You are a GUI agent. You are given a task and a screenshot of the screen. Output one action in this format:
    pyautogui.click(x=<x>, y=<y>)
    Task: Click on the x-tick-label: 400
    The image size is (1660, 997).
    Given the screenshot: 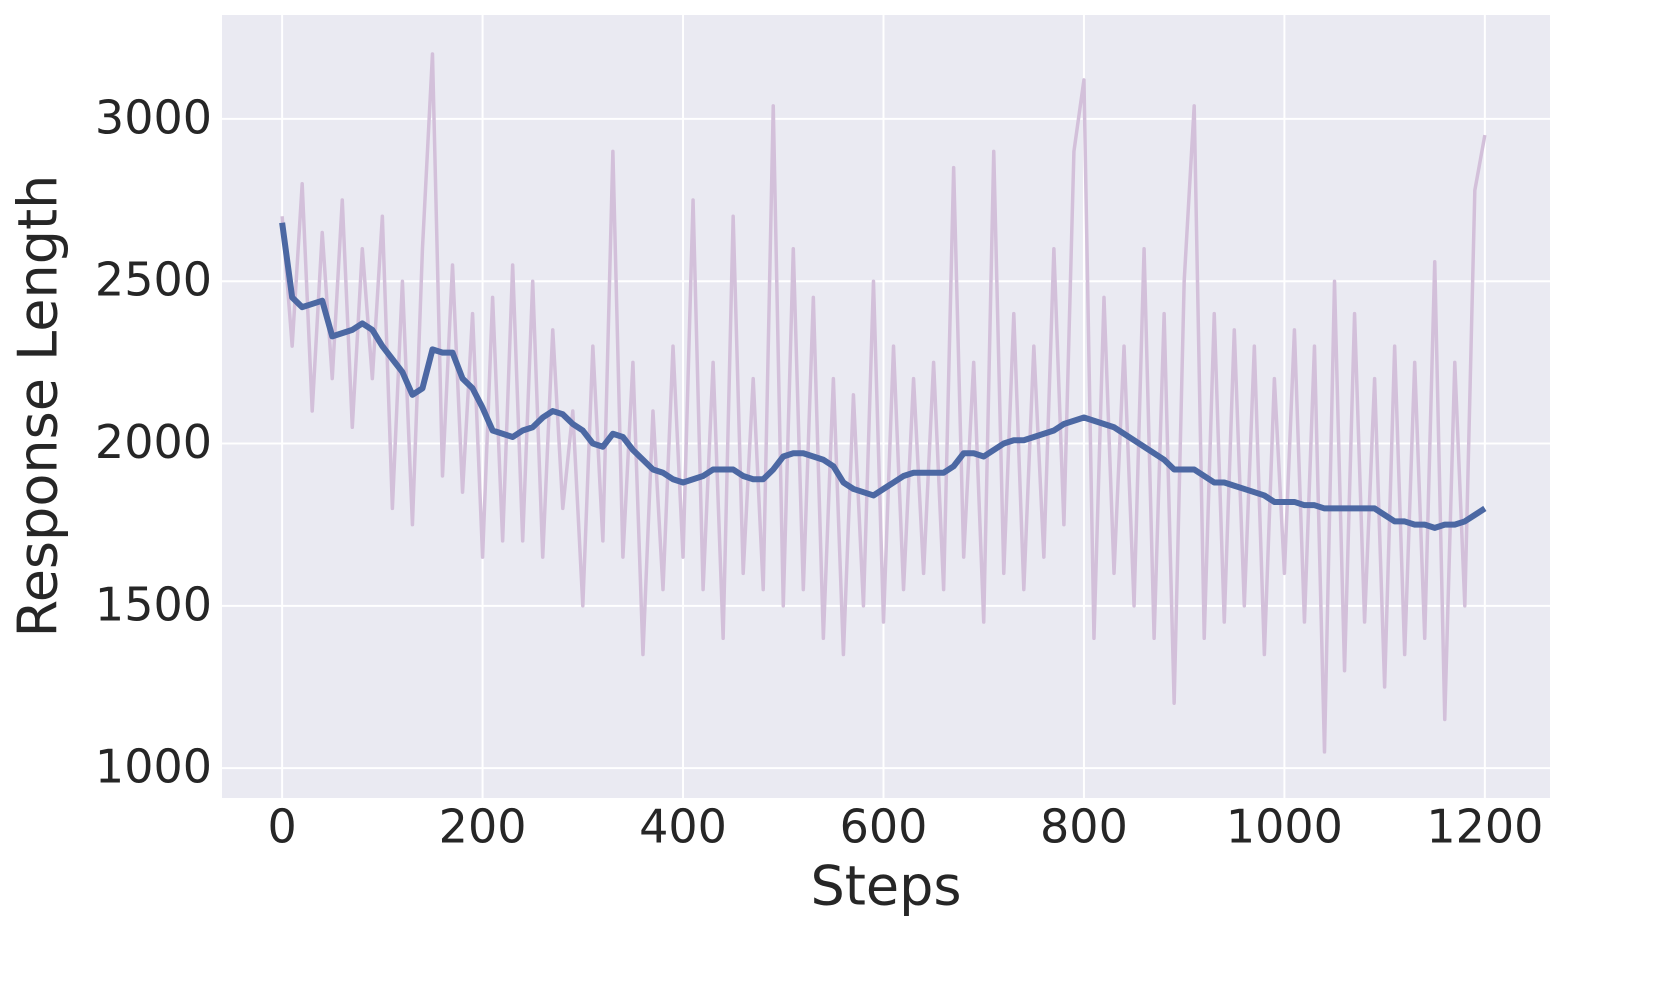 What is the action you would take?
    pyautogui.click(x=683, y=827)
    